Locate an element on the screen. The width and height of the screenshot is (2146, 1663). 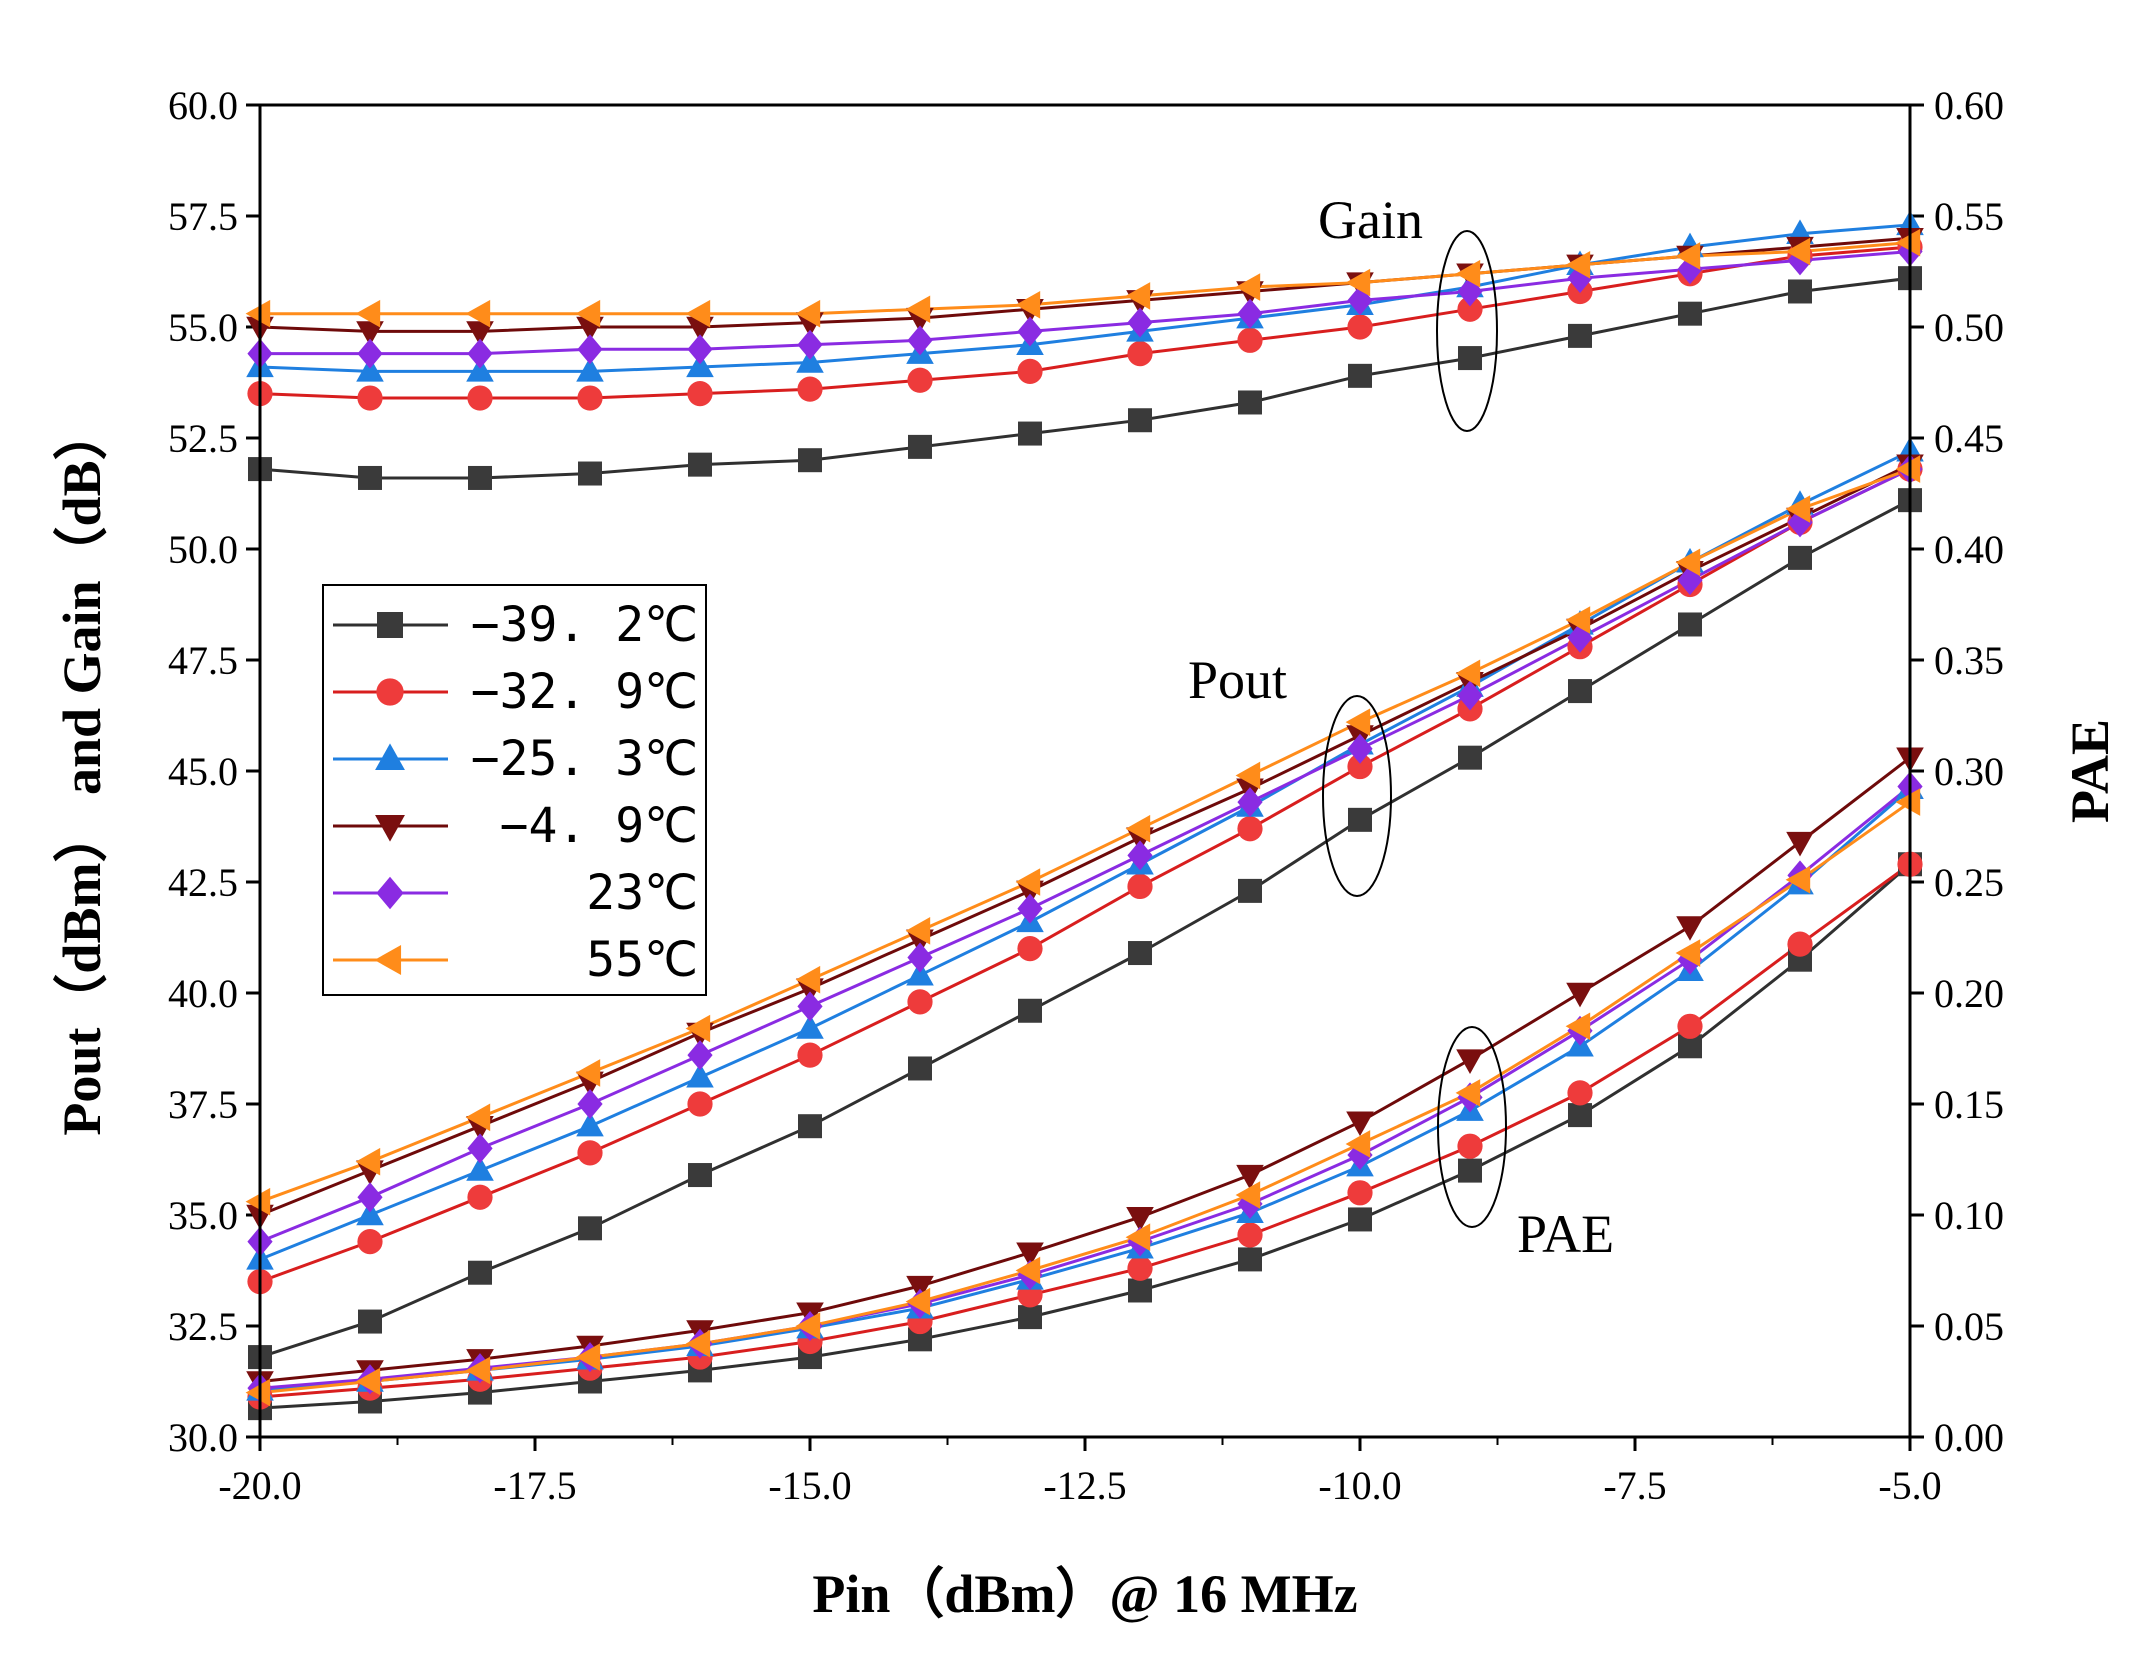
pae-ellipse is located at coordinates (1472, 1127).